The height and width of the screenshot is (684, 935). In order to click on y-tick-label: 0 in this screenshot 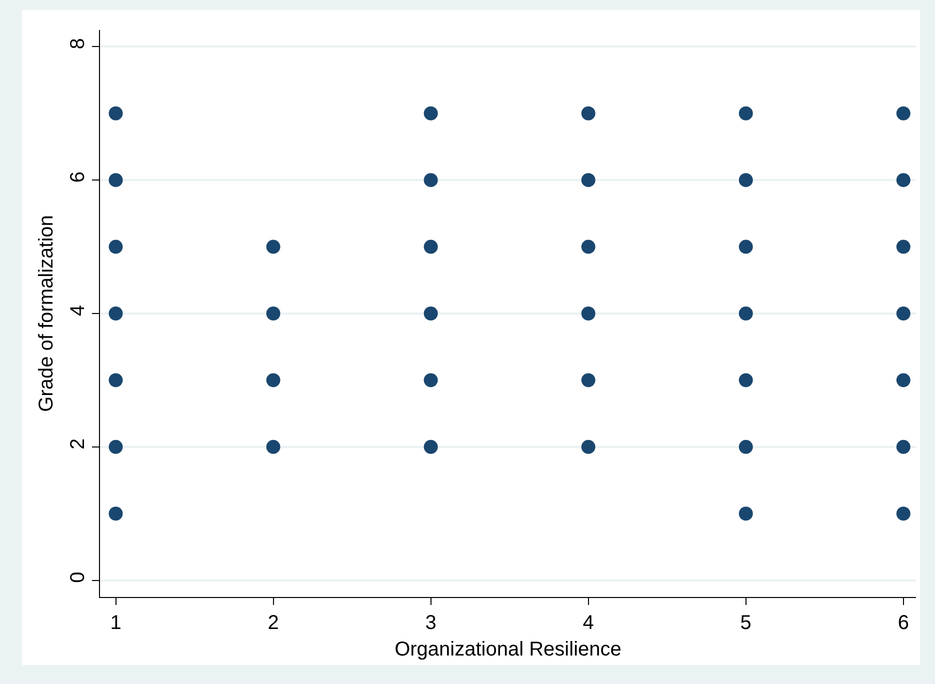, I will do `click(78, 577)`.